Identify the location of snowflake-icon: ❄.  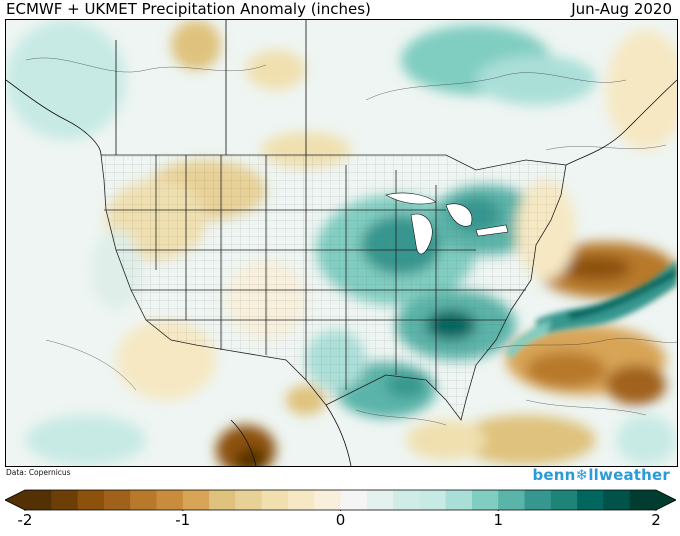
(582, 475).